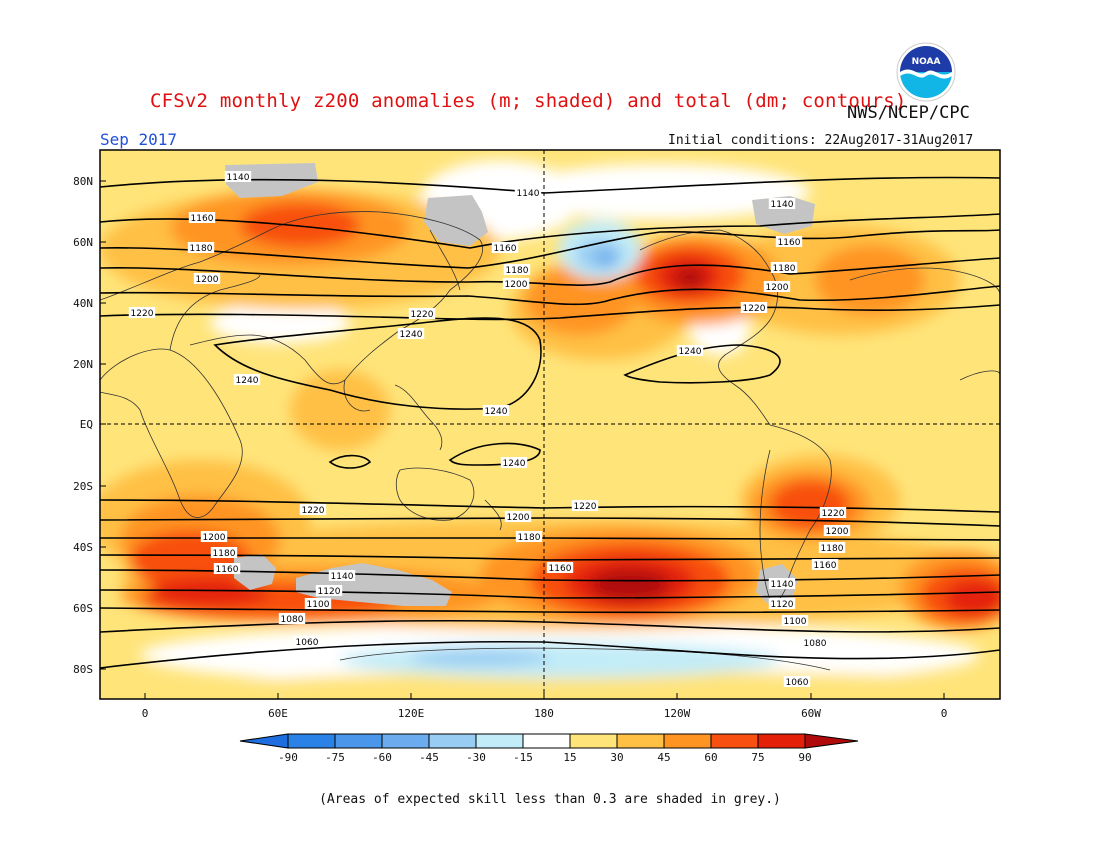 This screenshot has width=1100, height=850. Describe the element at coordinates (83, 364) in the screenshot. I see `lat-tick-label: 20N` at that location.